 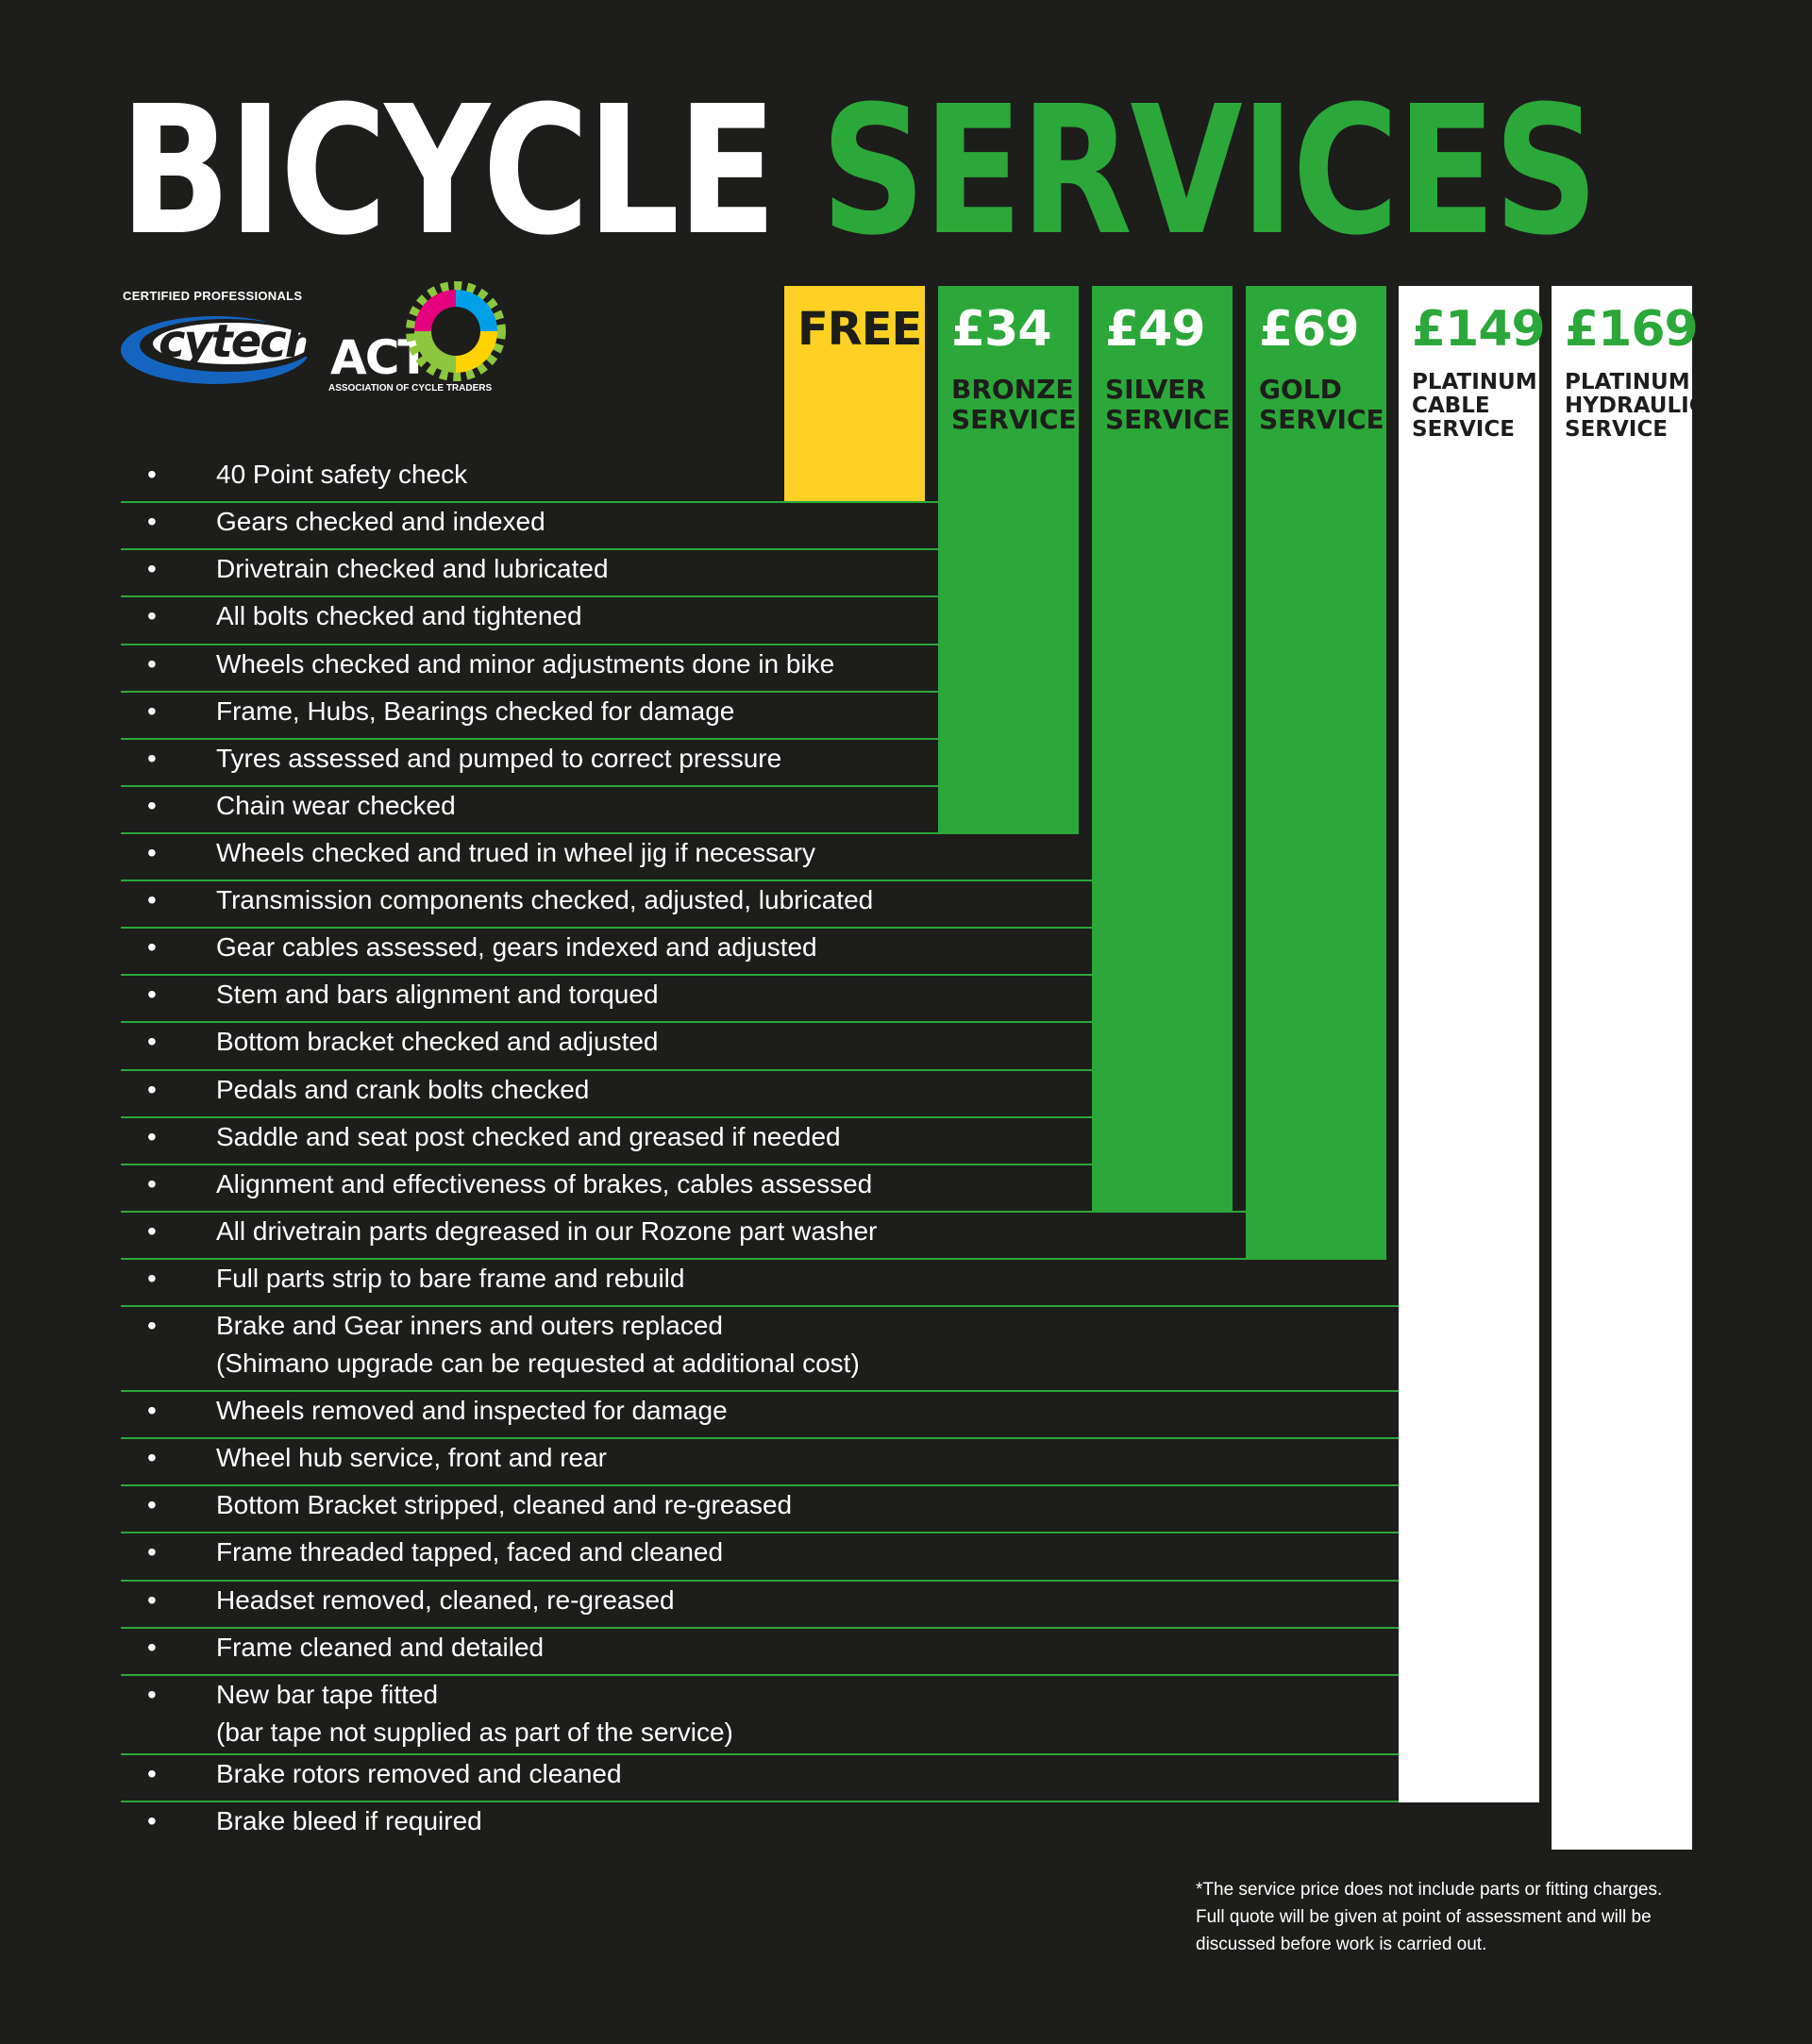 What do you see at coordinates (1001, 329) in the screenshot?
I see `tier-price: £34` at bounding box center [1001, 329].